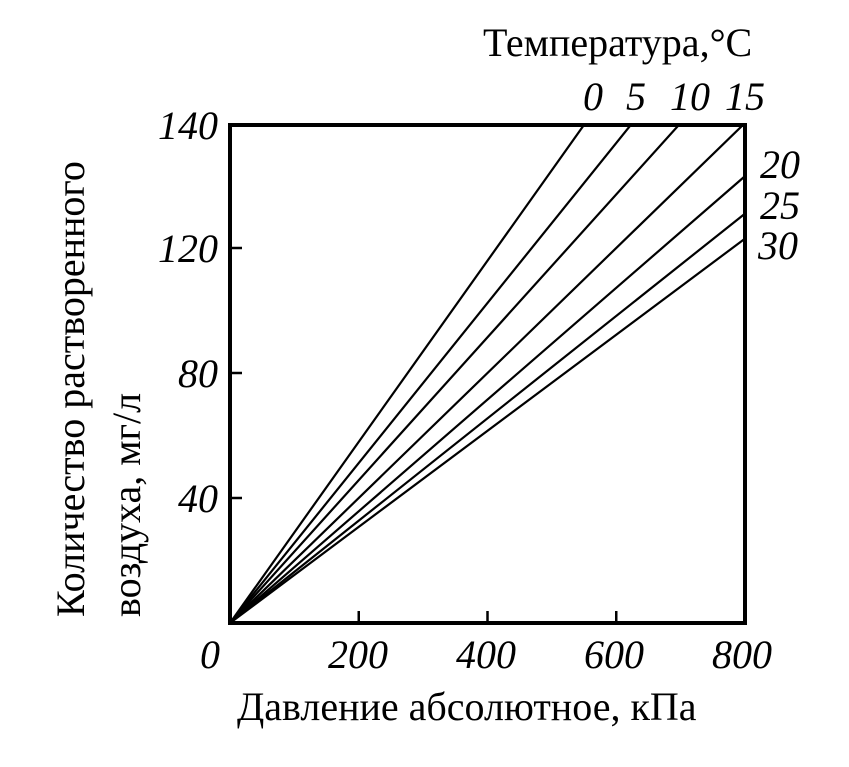 The height and width of the screenshot is (767, 849). What do you see at coordinates (690, 96) in the screenshot?
I see `series-label-10: 10` at bounding box center [690, 96].